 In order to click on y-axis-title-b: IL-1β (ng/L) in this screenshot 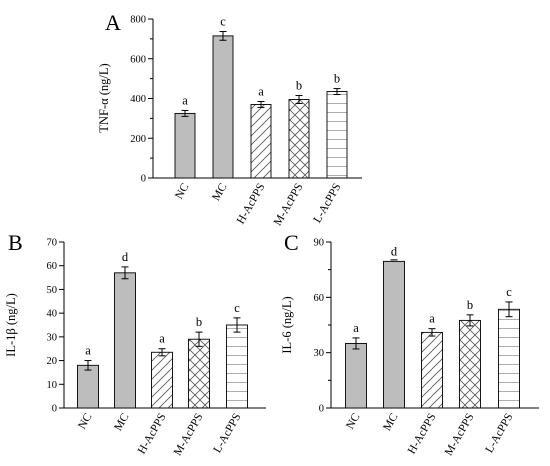, I will do `click(11, 325)`.